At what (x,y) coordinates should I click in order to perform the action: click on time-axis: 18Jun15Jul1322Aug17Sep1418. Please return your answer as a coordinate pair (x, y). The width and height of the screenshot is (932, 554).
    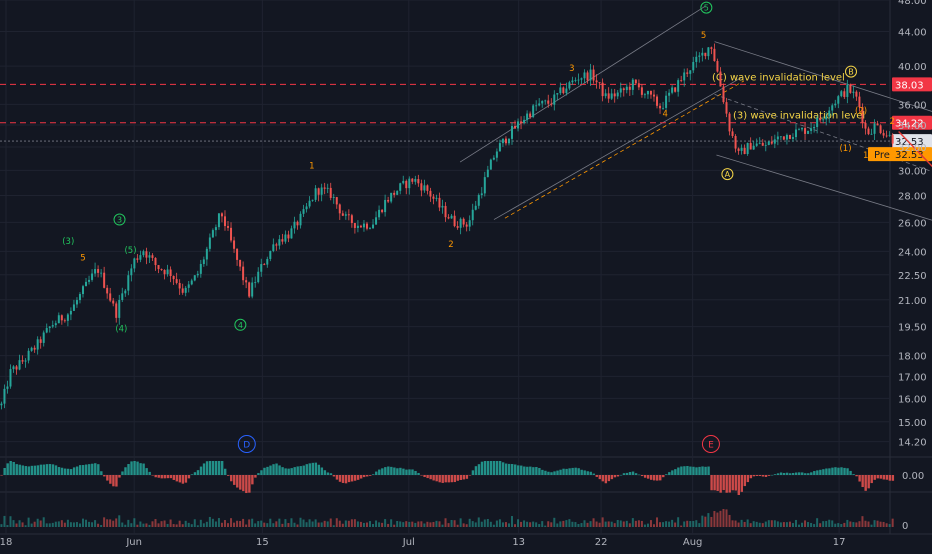
    Looking at the image, I should click on (466, 542).